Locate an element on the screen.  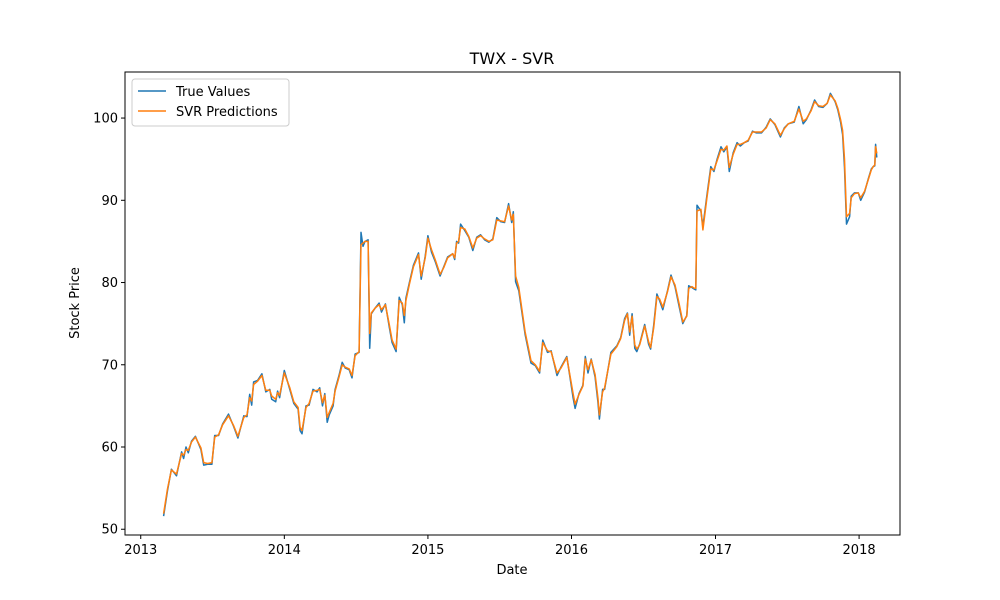
y-tick-label: 90 is located at coordinates (109, 201).